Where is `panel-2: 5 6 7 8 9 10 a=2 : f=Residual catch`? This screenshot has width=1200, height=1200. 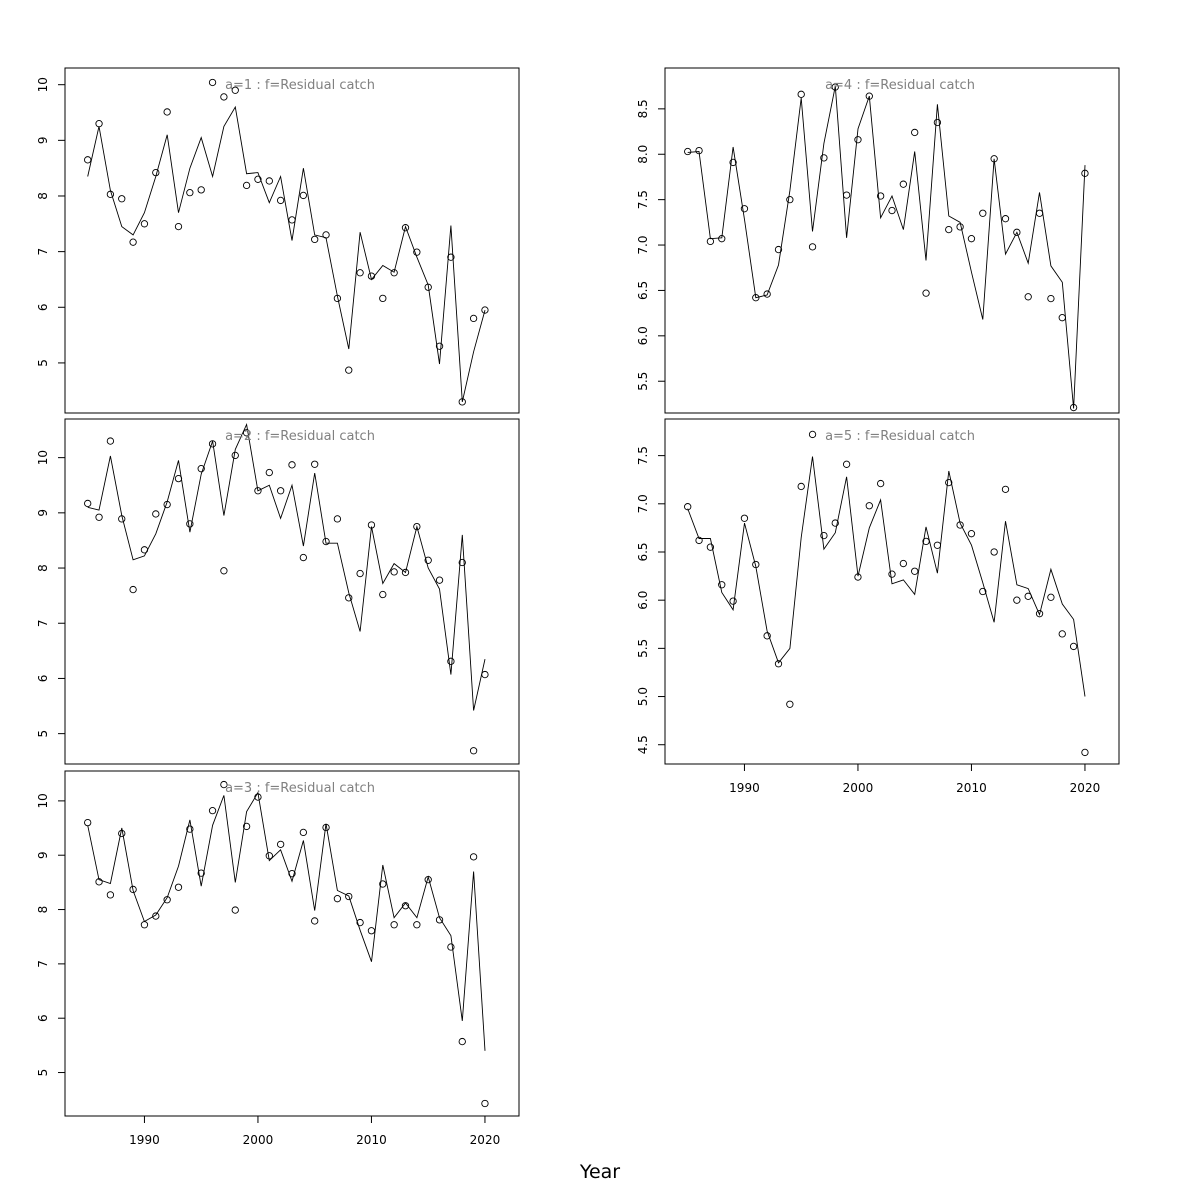
panel-2: 5 6 7 8 9 10 a=2 : f=Residual catch is located at coordinates (278, 591).